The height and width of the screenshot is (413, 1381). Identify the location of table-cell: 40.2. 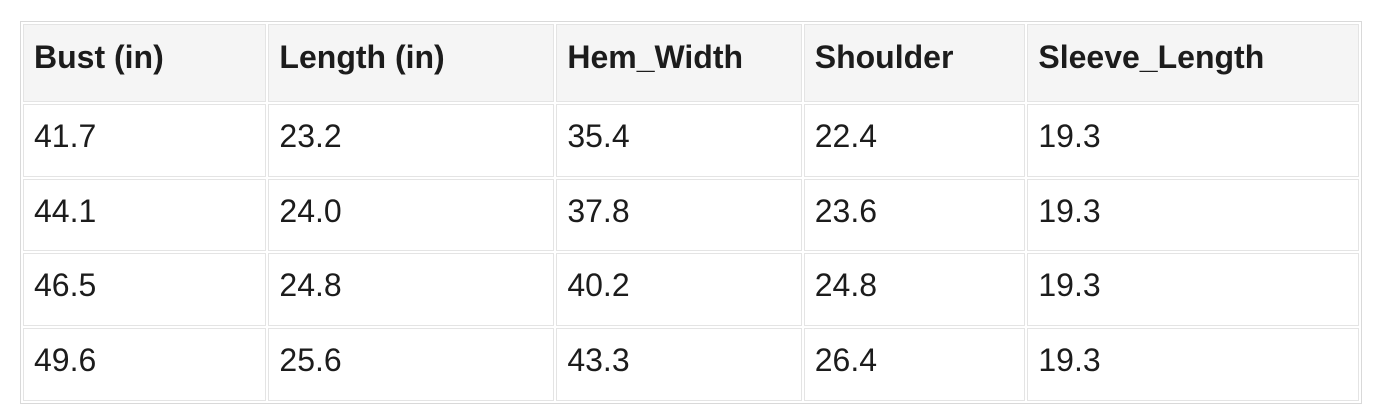
(679, 290).